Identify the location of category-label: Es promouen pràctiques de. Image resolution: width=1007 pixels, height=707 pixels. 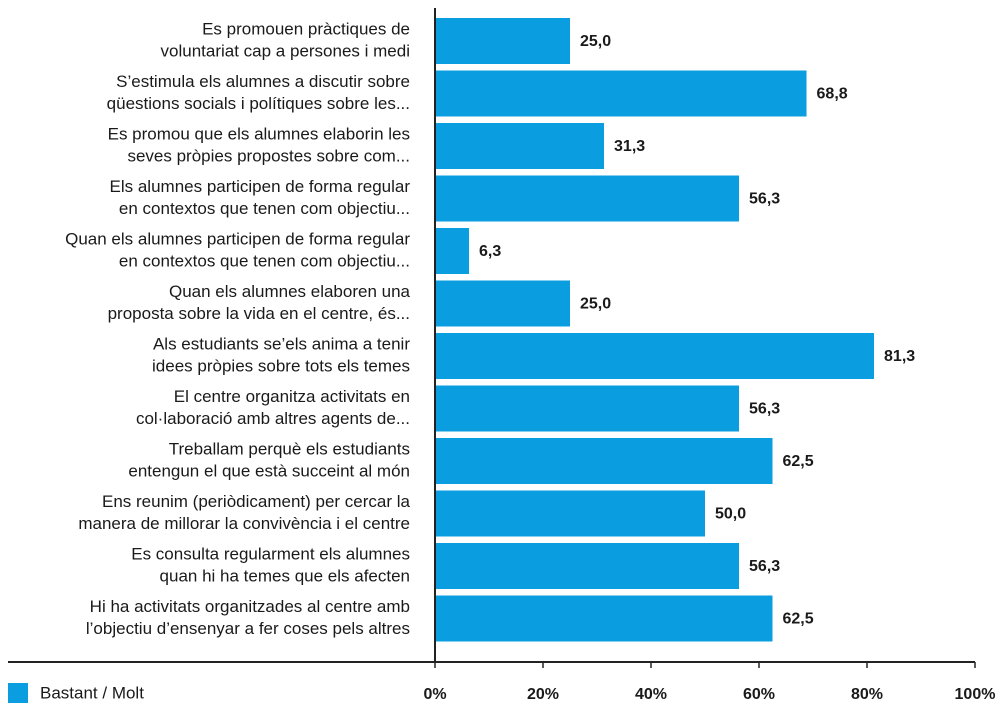
(306, 28).